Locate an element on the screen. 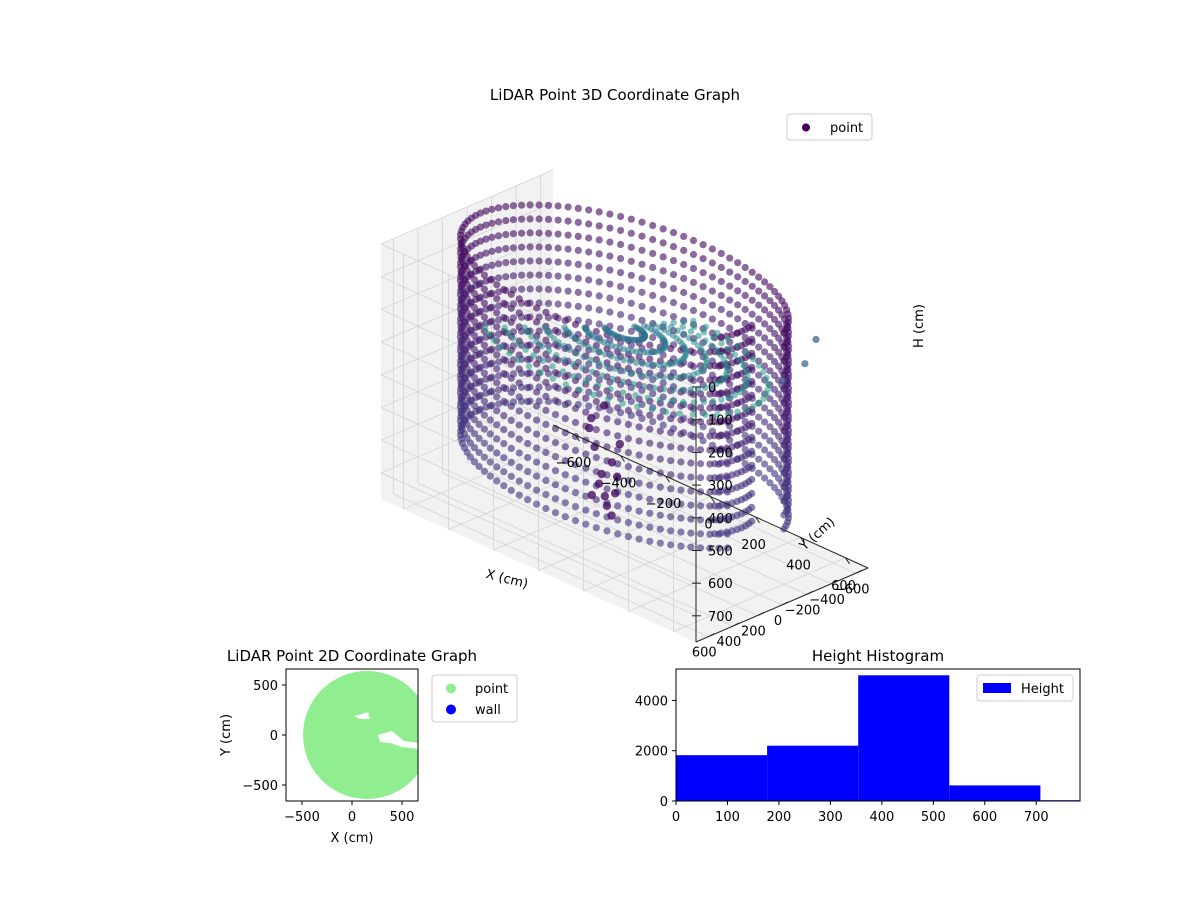  chart-3d-title: LiDAR Point 3D Coordinate Graph is located at coordinates (615, 95).